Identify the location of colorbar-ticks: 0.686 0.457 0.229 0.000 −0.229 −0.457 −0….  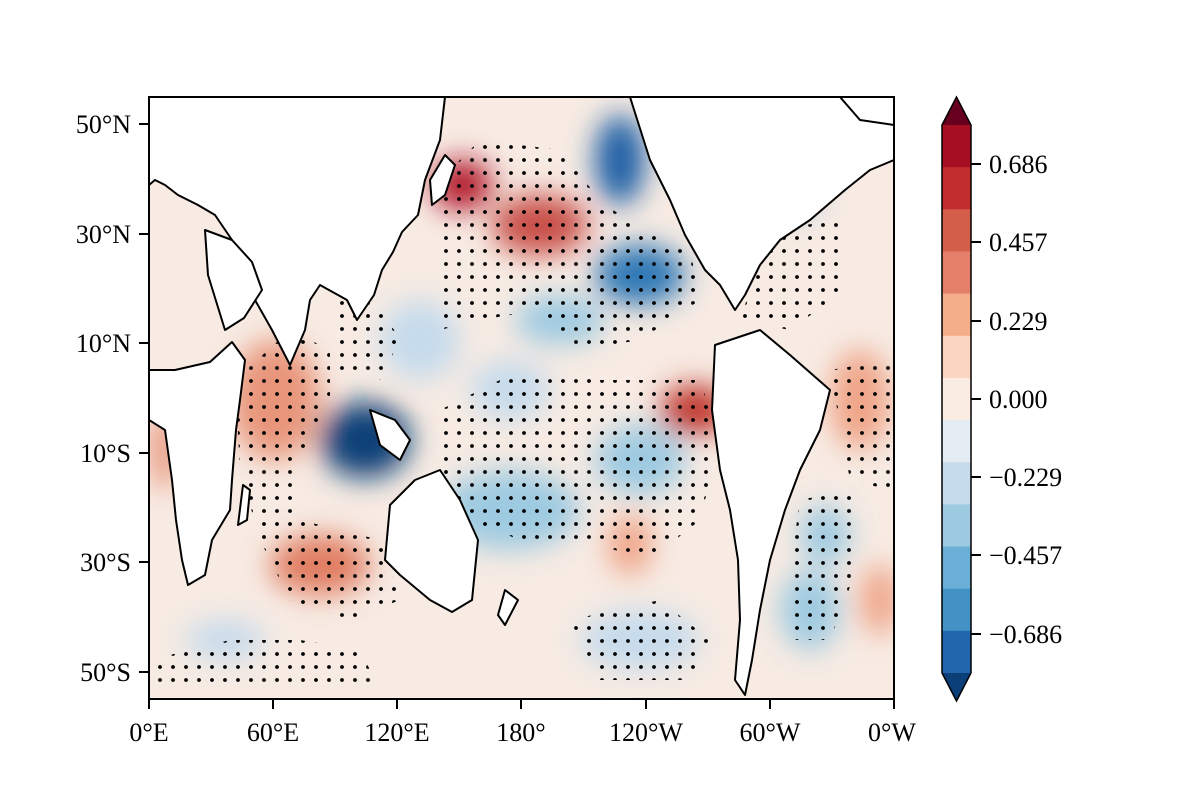
(1016, 399).